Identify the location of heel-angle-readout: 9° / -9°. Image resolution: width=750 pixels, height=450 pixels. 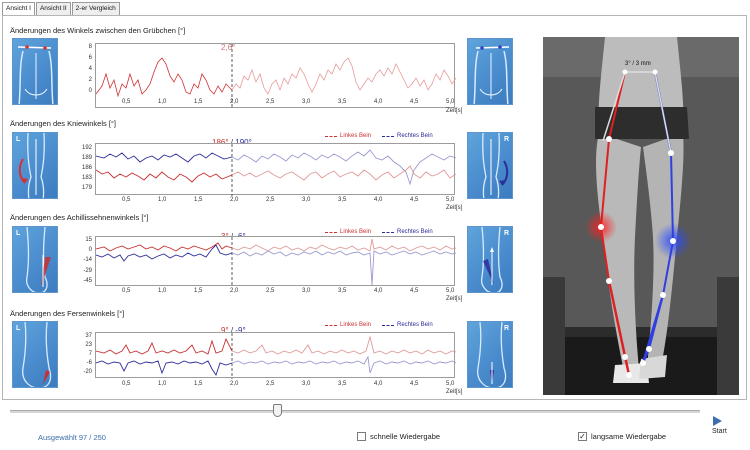
(233, 330).